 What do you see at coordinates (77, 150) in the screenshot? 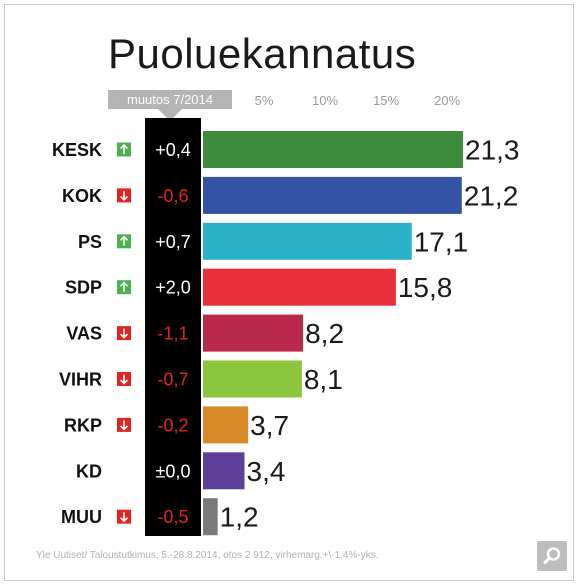
I see `party-label: KESK` at bounding box center [77, 150].